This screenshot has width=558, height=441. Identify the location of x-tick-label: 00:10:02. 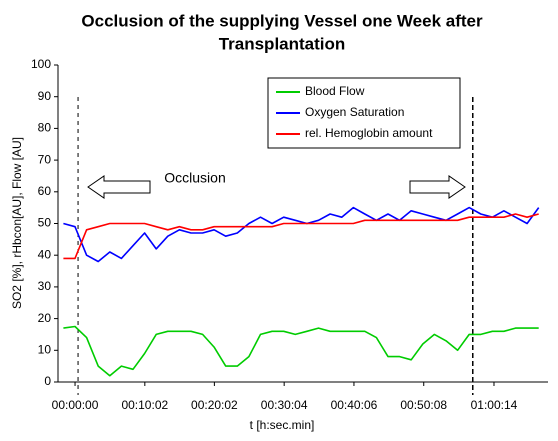
(144, 405).